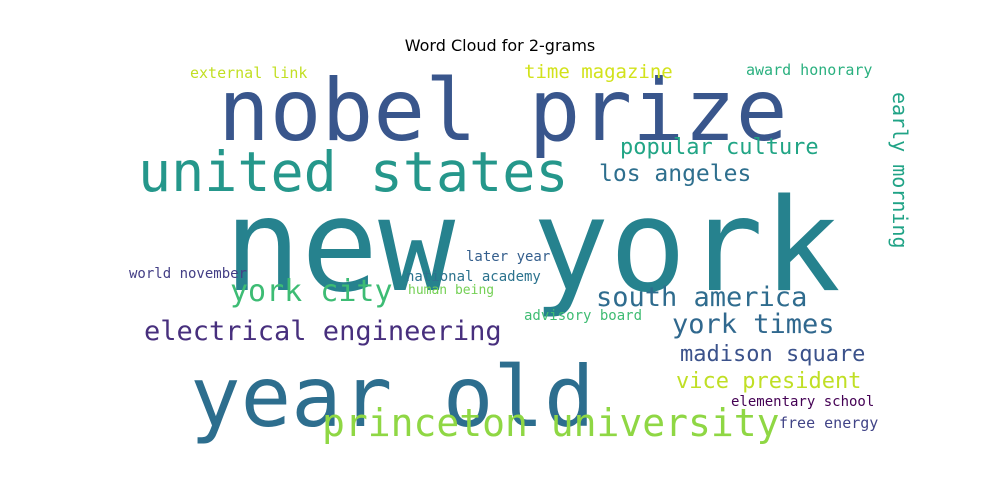 Image resolution: width=1000 pixels, height=500 pixels. What do you see at coordinates (503, 111) in the screenshot?
I see `word-nobel-prize: nobel prize` at bounding box center [503, 111].